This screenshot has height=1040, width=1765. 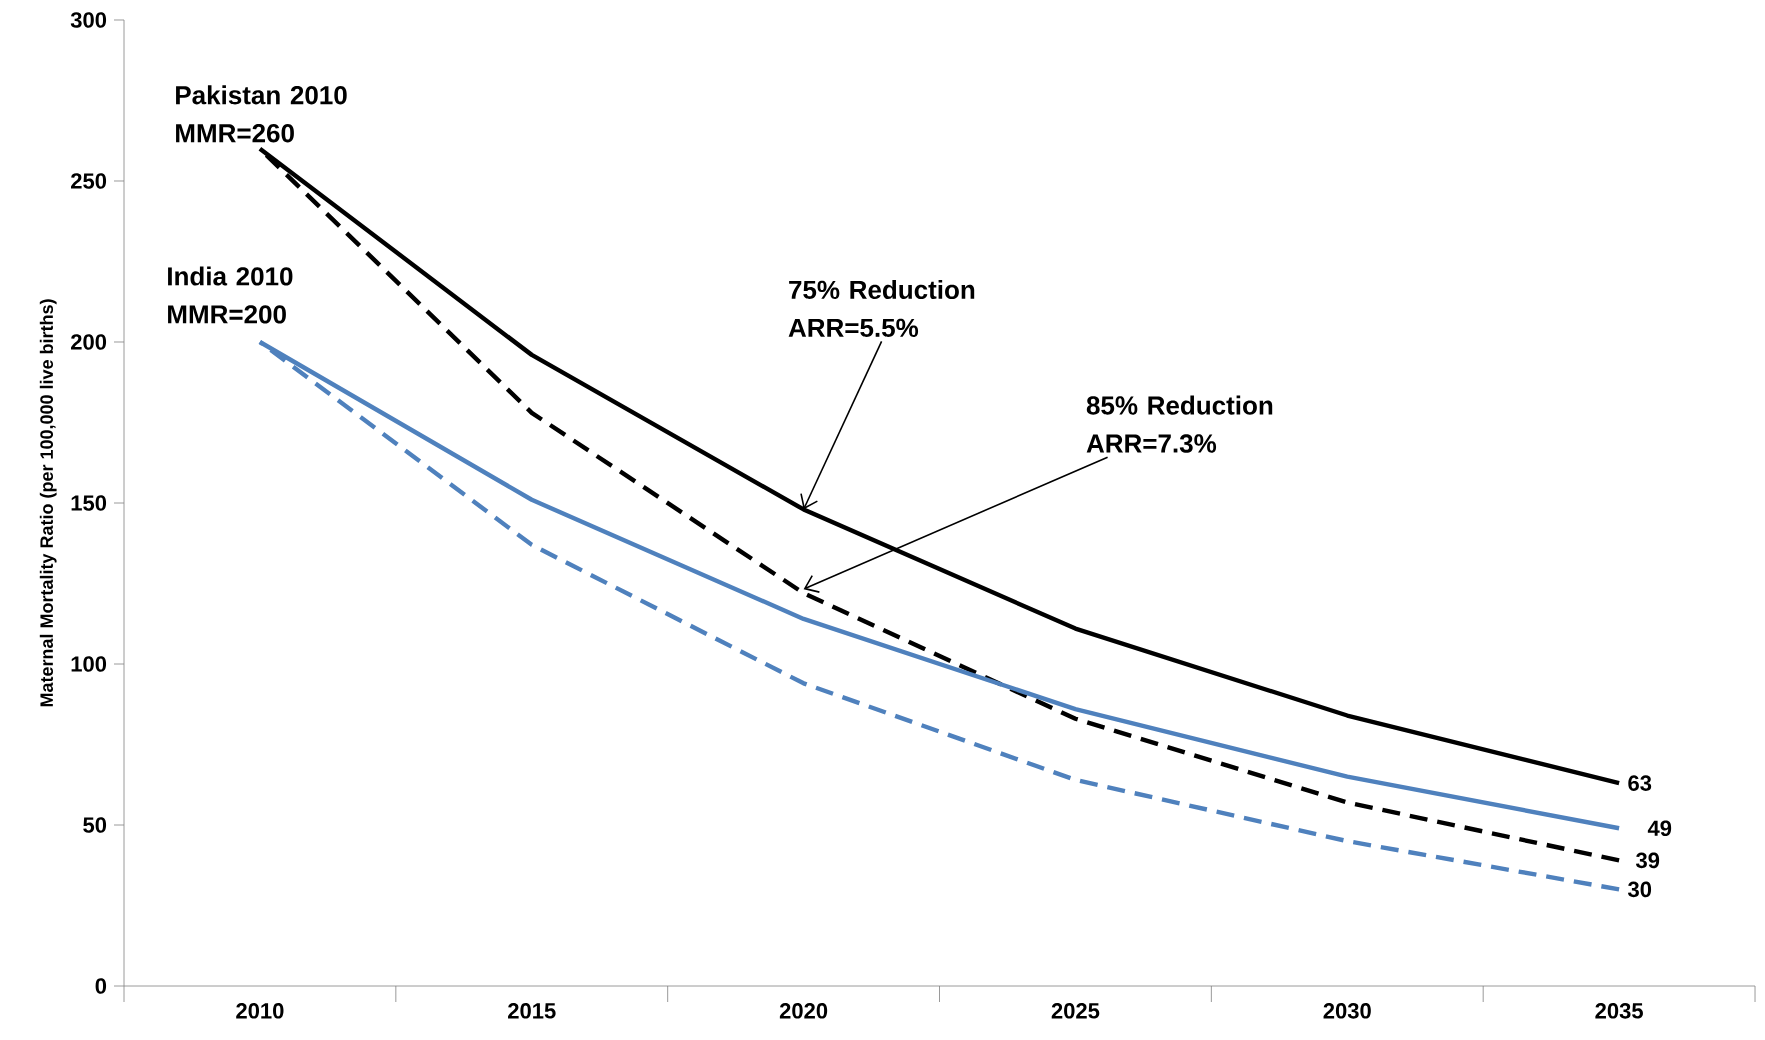 What do you see at coordinates (1619, 1011) in the screenshot?
I see `x-tick-label: 2035` at bounding box center [1619, 1011].